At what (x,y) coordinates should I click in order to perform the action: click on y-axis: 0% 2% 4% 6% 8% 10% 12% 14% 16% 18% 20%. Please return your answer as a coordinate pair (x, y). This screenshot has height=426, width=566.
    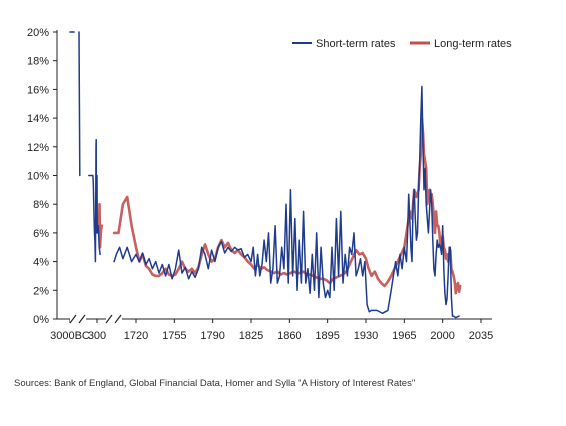
    Looking at the image, I should click on (42, 176).